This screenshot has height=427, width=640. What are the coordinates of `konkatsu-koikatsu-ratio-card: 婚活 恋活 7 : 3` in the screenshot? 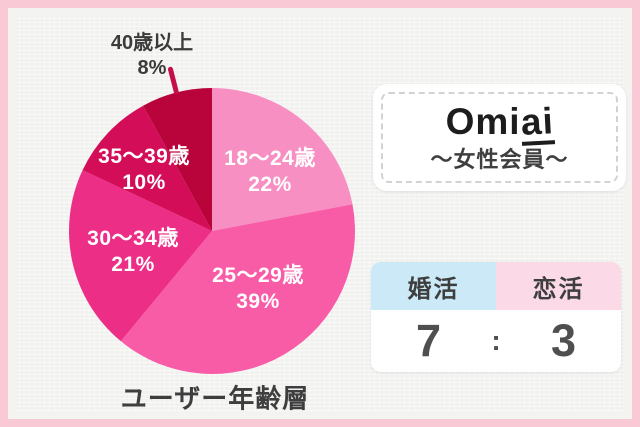 It's located at (496, 317).